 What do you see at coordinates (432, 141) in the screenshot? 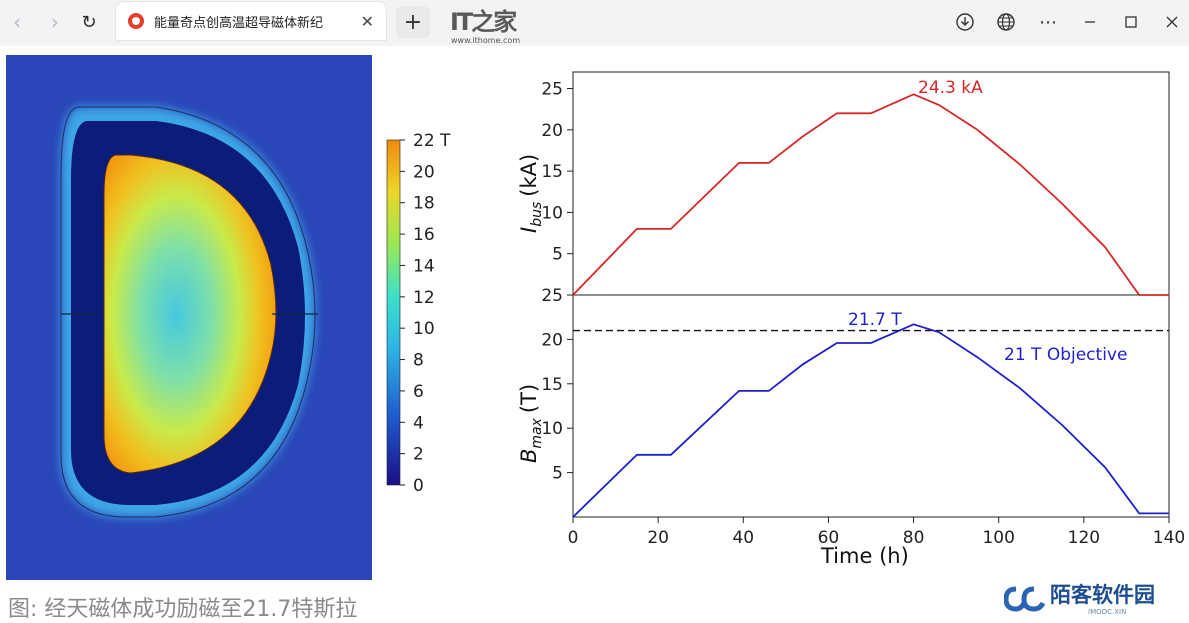
I see `colorbar-tick-label: 22 T` at bounding box center [432, 141].